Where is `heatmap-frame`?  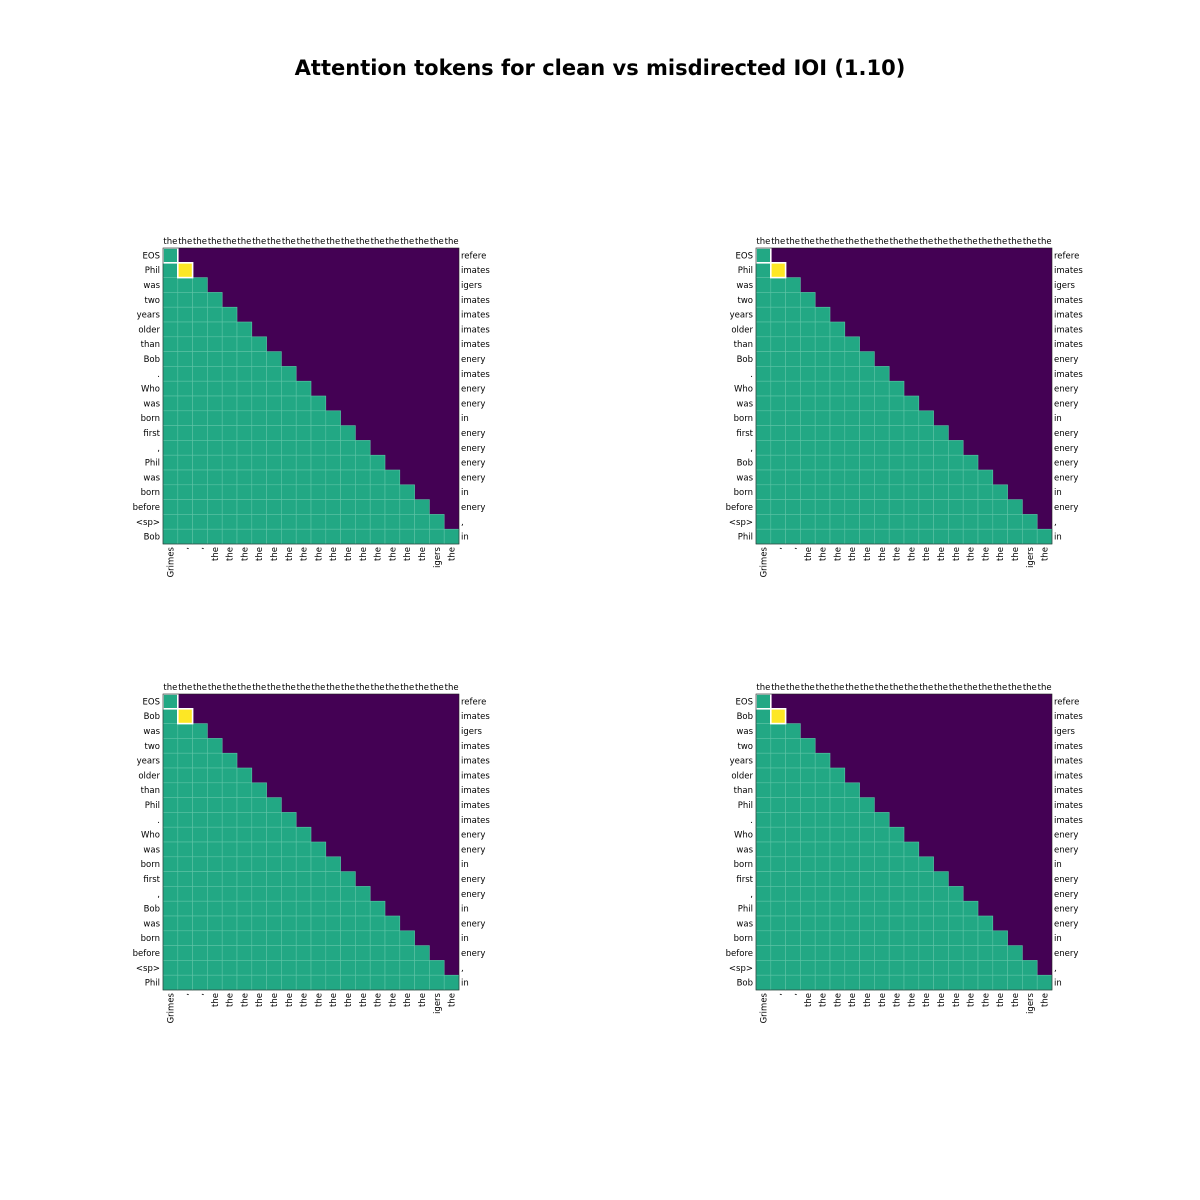
heatmap-frame is located at coordinates (904, 396).